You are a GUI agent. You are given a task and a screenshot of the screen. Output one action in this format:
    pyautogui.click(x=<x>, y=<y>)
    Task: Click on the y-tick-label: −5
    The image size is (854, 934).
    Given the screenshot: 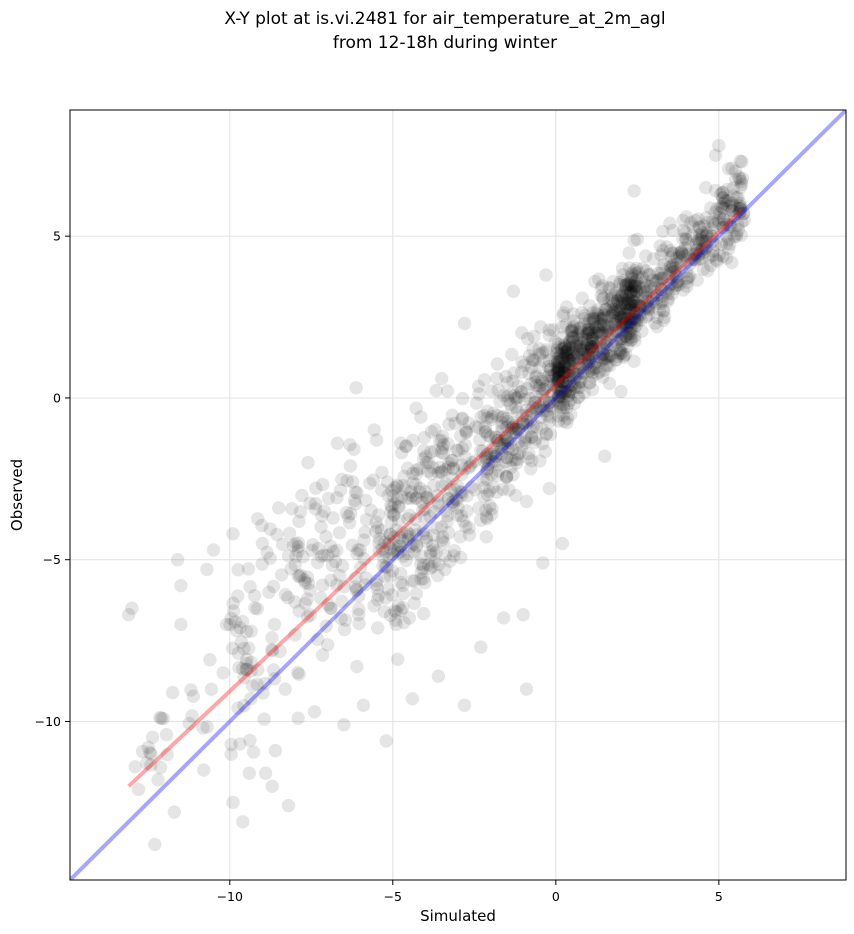 What is the action you would take?
    pyautogui.click(x=52, y=559)
    